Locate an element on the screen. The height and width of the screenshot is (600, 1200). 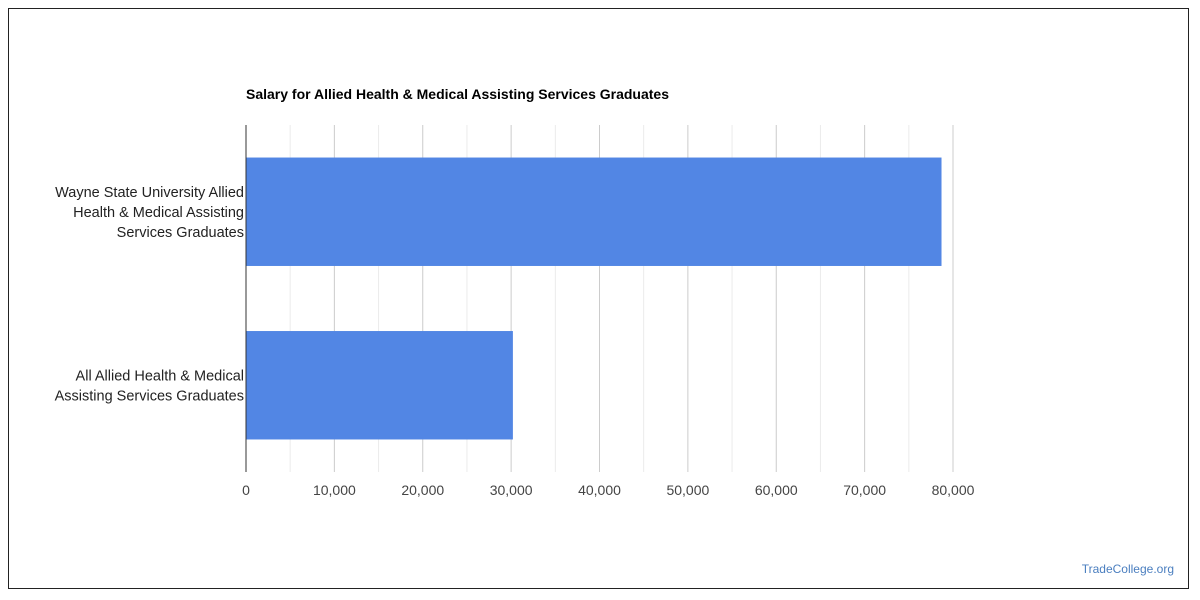
x-tick-label: 0 is located at coordinates (246, 490).